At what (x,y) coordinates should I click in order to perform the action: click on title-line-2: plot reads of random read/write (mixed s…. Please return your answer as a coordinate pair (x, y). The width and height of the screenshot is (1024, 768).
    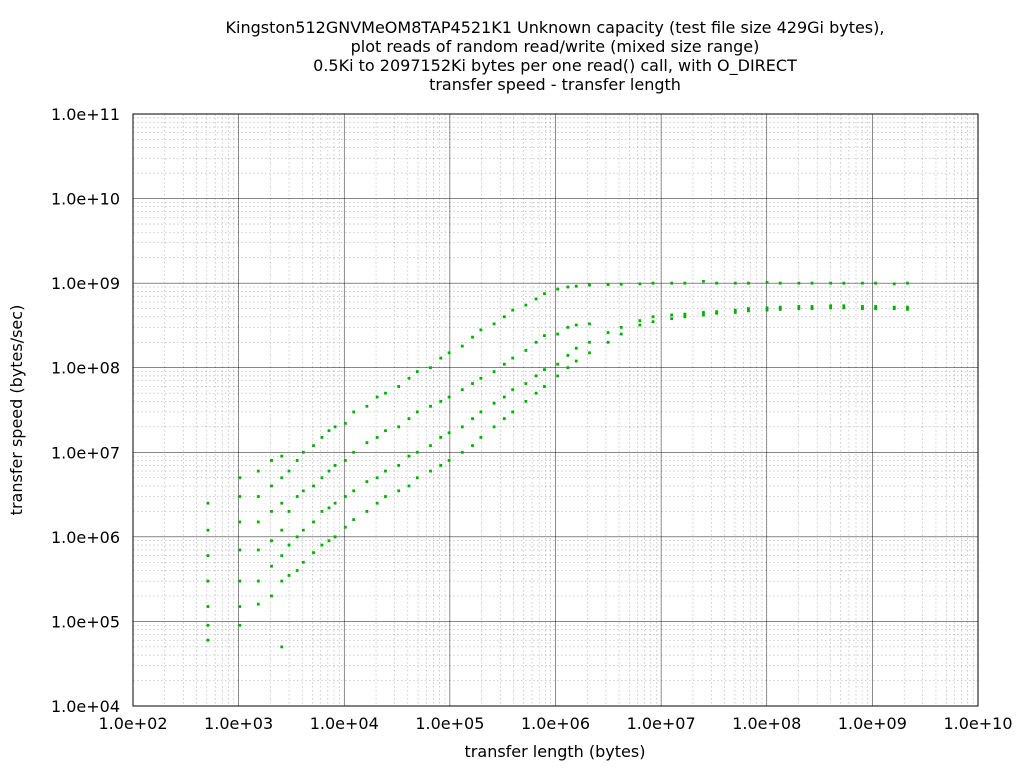
    Looking at the image, I should click on (555, 46).